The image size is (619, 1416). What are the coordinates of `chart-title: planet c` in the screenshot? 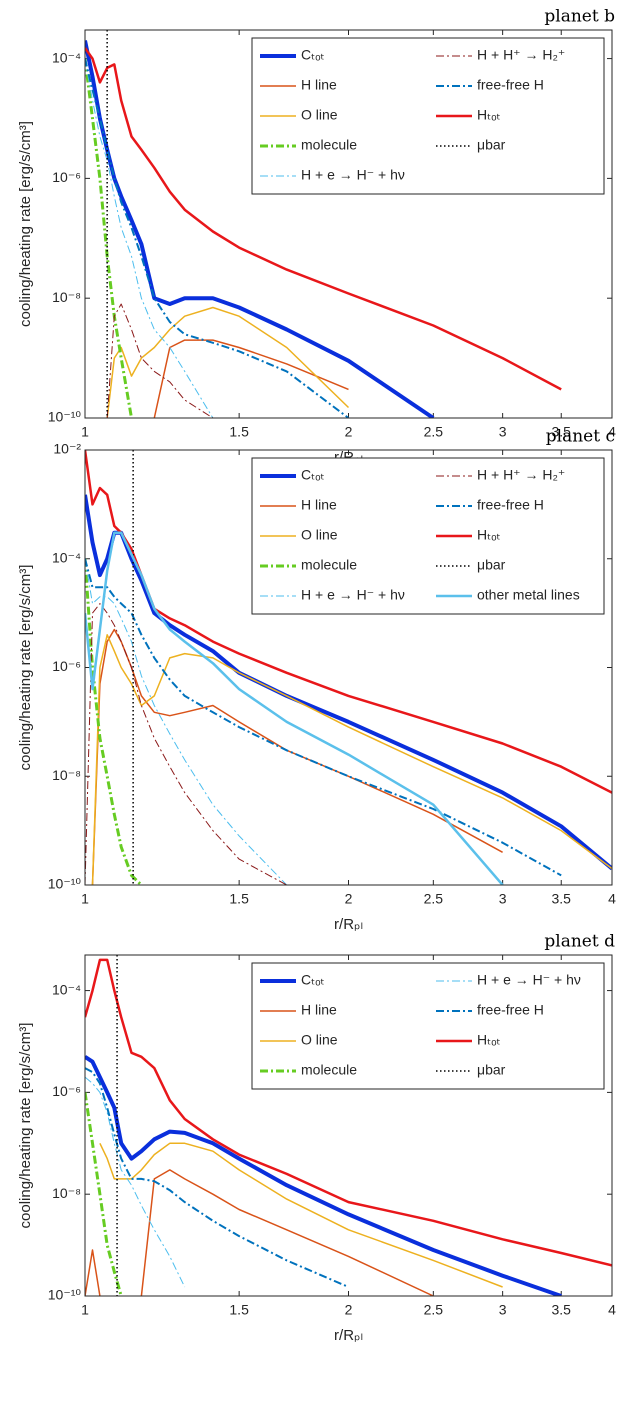 It's located at (580, 437).